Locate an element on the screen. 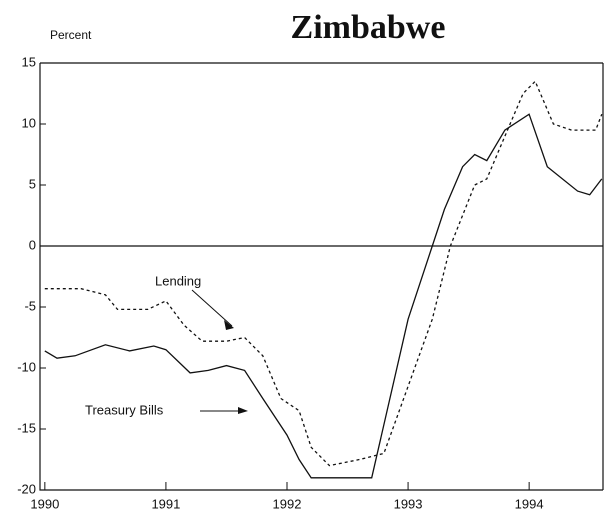 This screenshot has width=613, height=519. y-axis-label: Percent is located at coordinates (71, 35).